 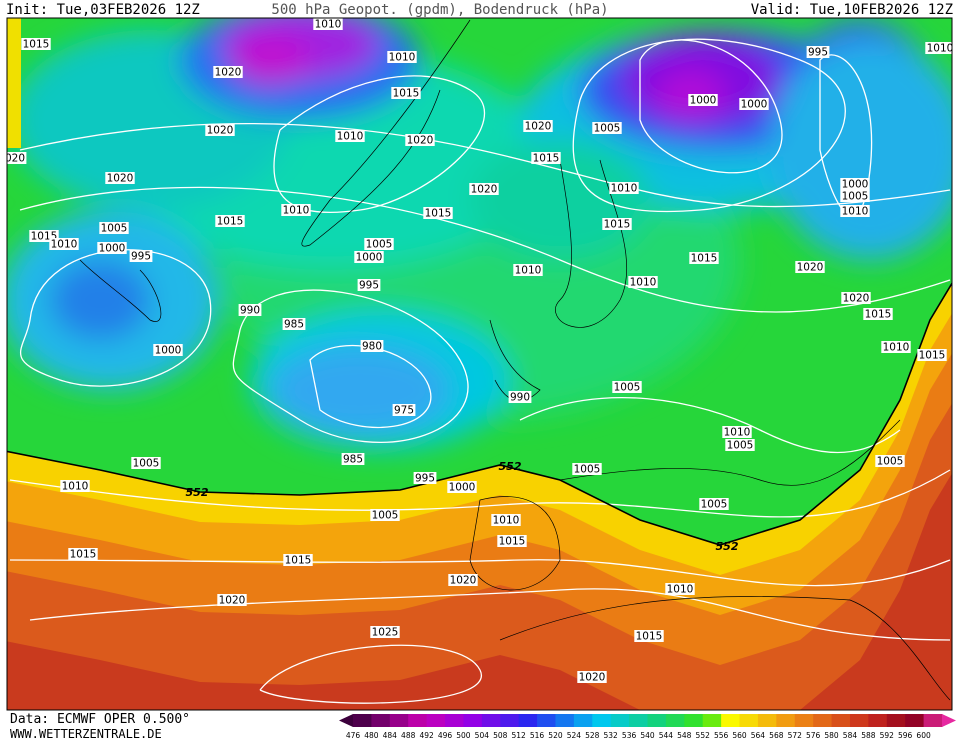 I want to click on isobar-label: 980, so click(x=372, y=347).